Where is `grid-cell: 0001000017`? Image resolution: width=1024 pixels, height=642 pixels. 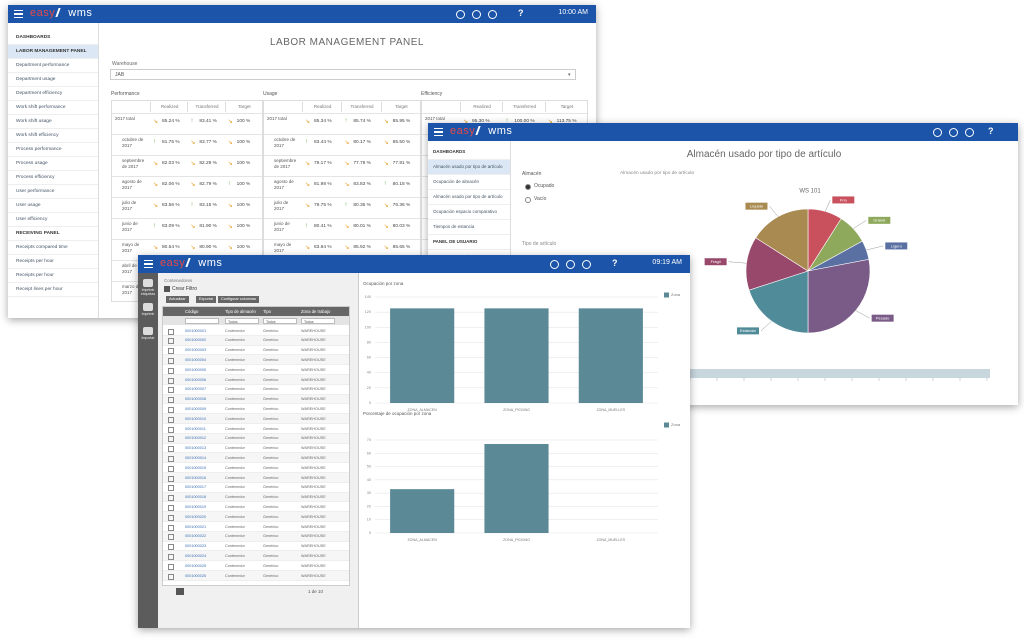
grid-cell: 0001000017 is located at coordinates (196, 487).